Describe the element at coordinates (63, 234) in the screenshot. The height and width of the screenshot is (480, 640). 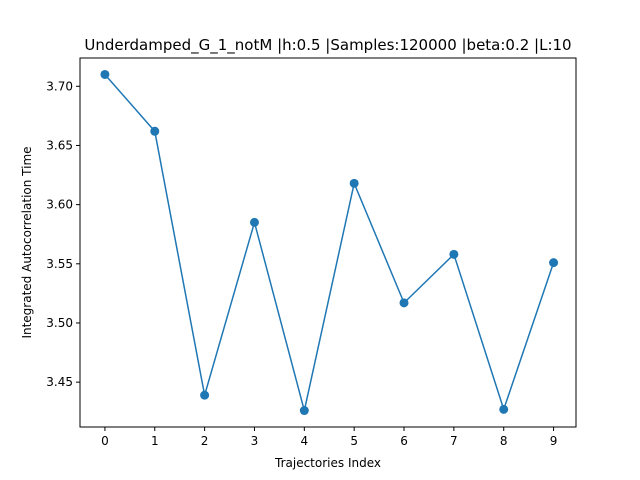
I see `y-axis-ticks: 3.45 3.50 3.55 3.60 3.65 3.70` at that location.